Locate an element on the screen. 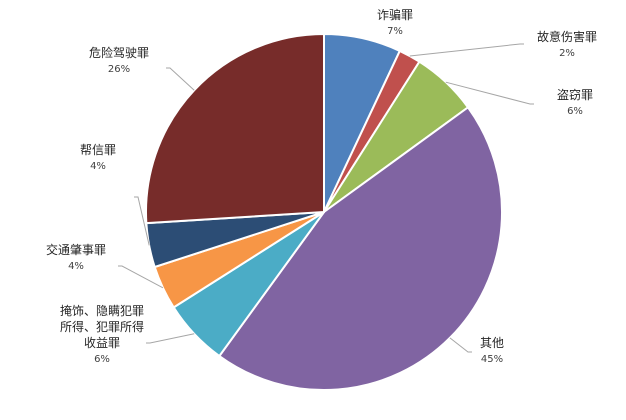  slice-label-name: 危险驾驶罪 is located at coordinates (119, 52).